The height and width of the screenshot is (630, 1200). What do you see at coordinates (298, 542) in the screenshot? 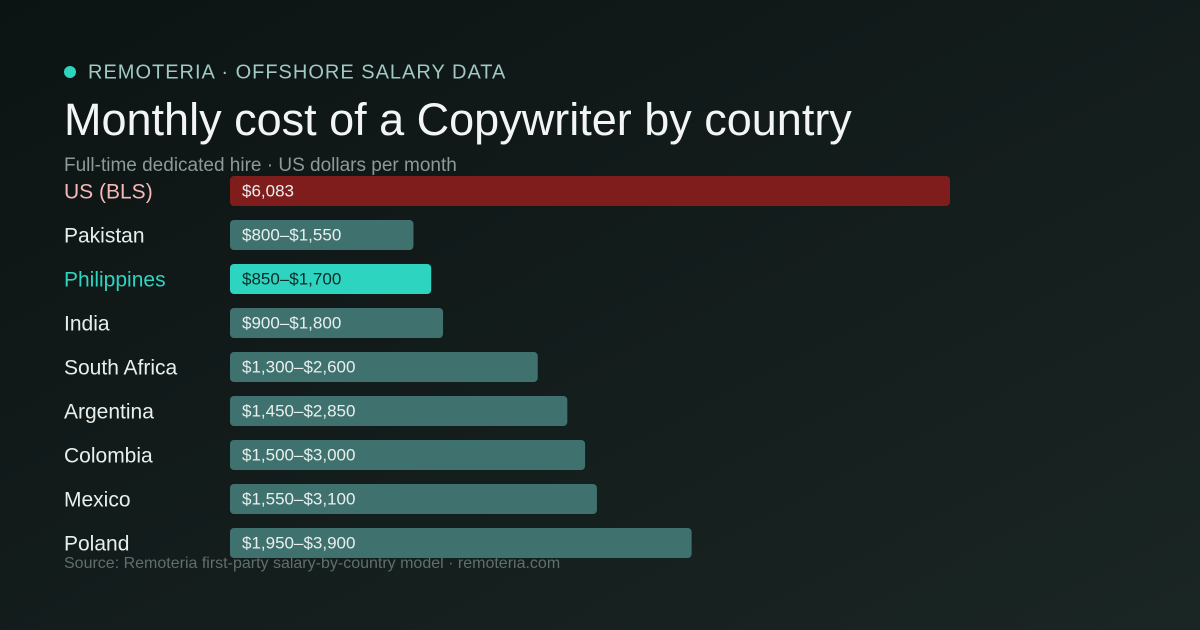
I see `value-label: $1,950–$3,900` at bounding box center [298, 542].